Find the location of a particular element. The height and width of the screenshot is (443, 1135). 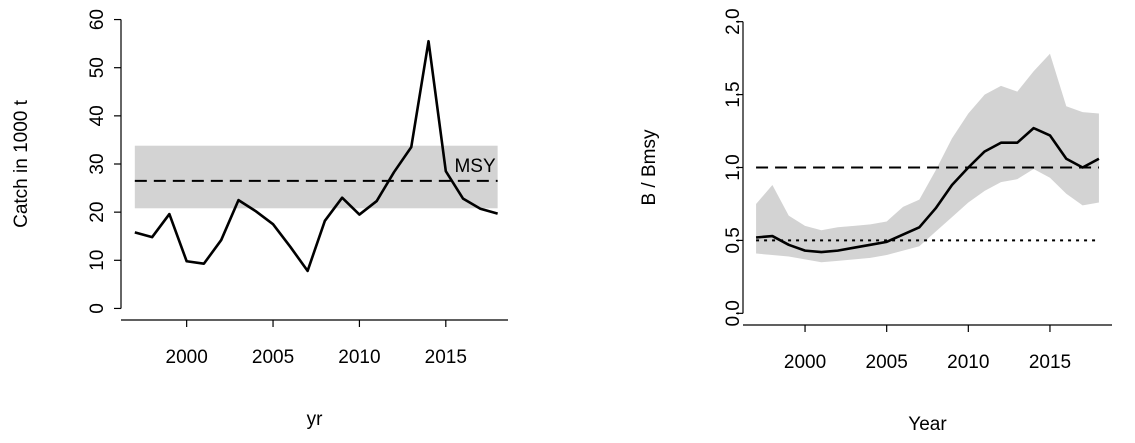

y-tick-label: 0.5 is located at coordinates (733, 240).